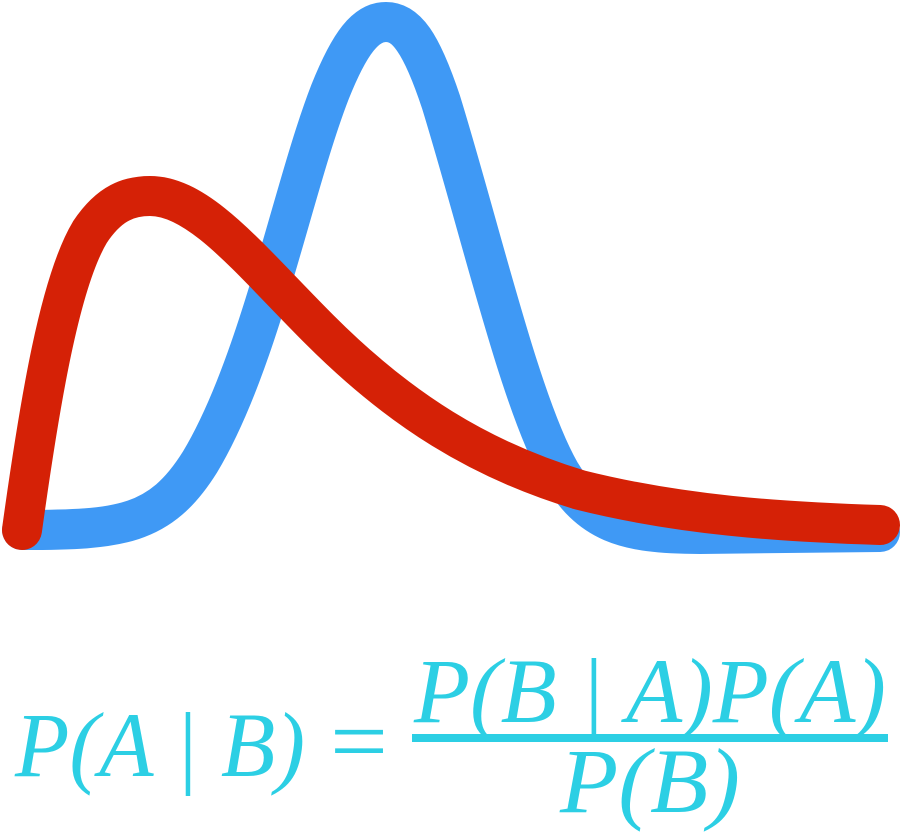  I want to click on formula-numerator: P(B | A)P(A), so click(649, 691).